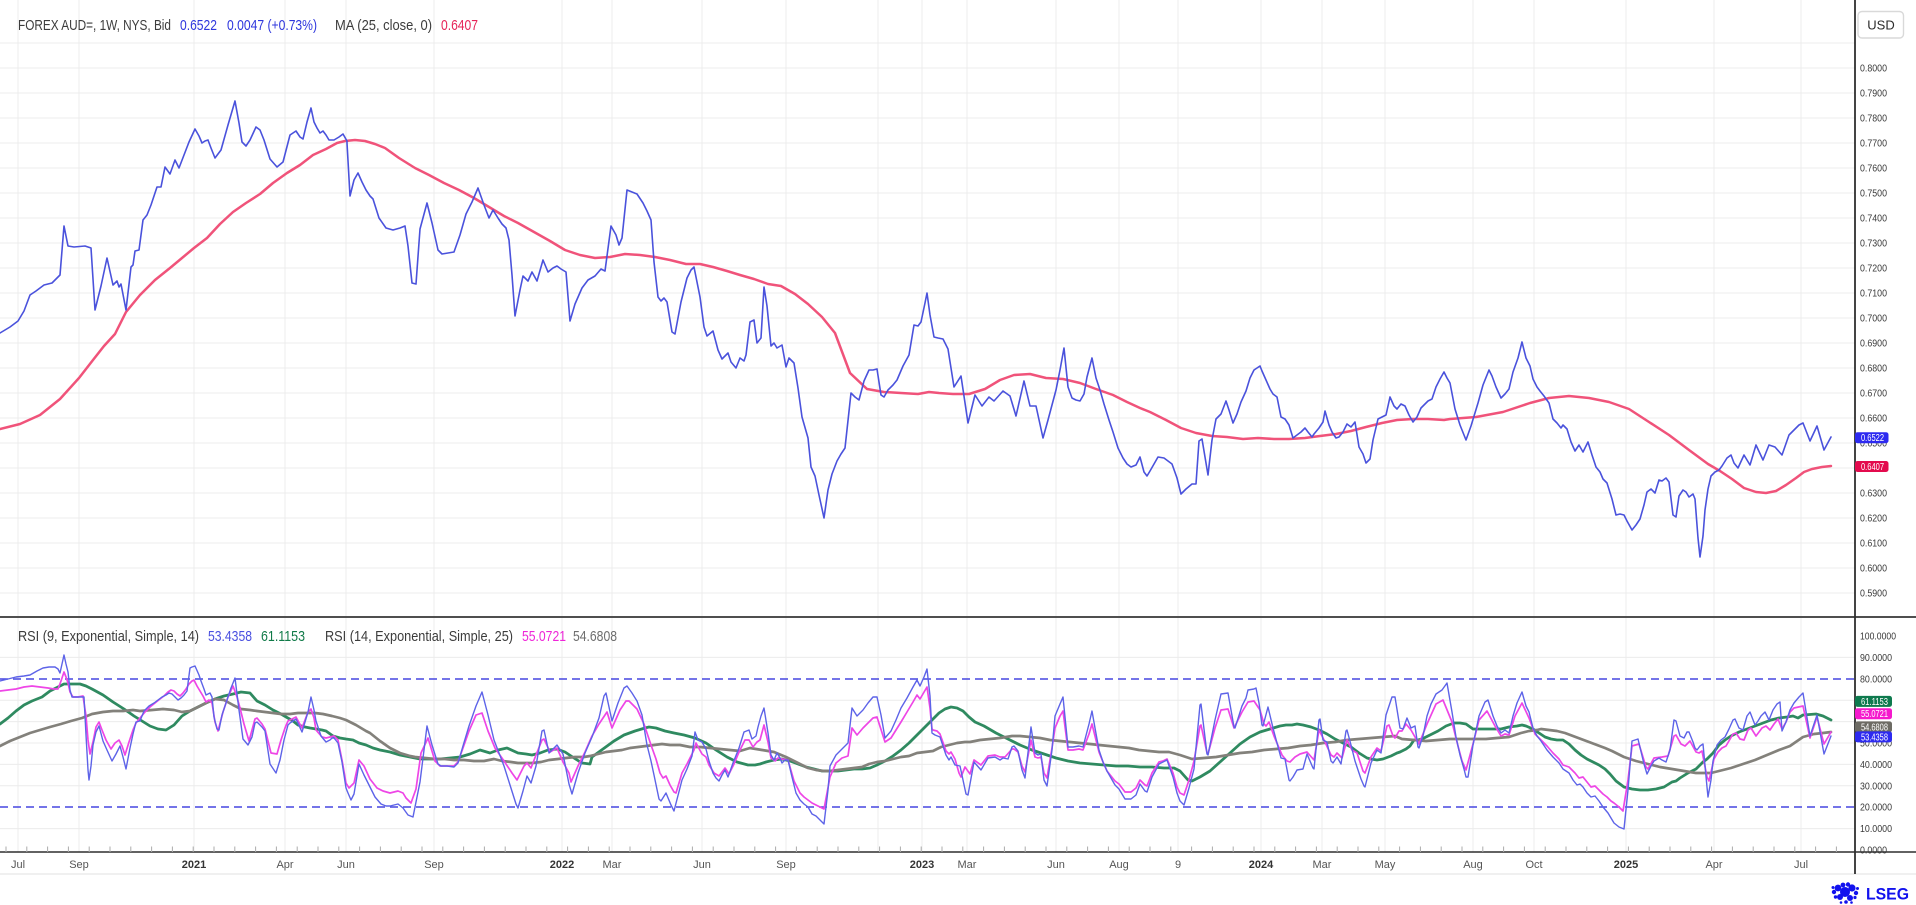 The height and width of the screenshot is (905, 1916). Describe the element at coordinates (272, 25) in the screenshot. I see `svg-text: 0.0047 (+0.73%)` at that location.